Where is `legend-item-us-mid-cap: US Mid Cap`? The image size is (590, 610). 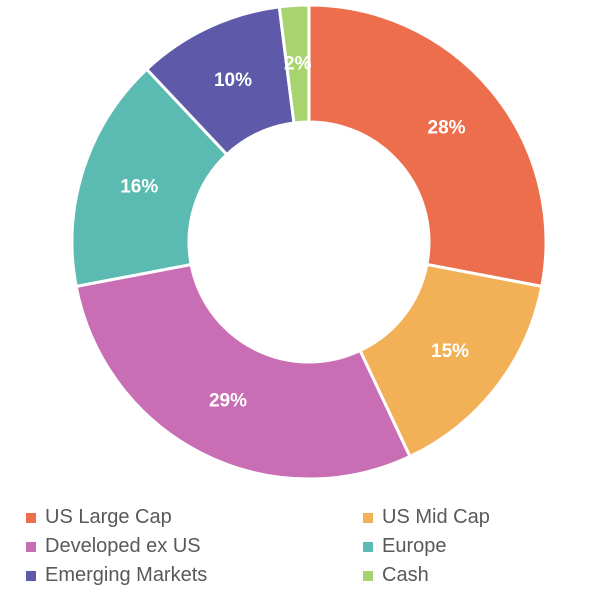
legend-item-us-mid-cap: US Mid Cap is located at coordinates (463, 517).